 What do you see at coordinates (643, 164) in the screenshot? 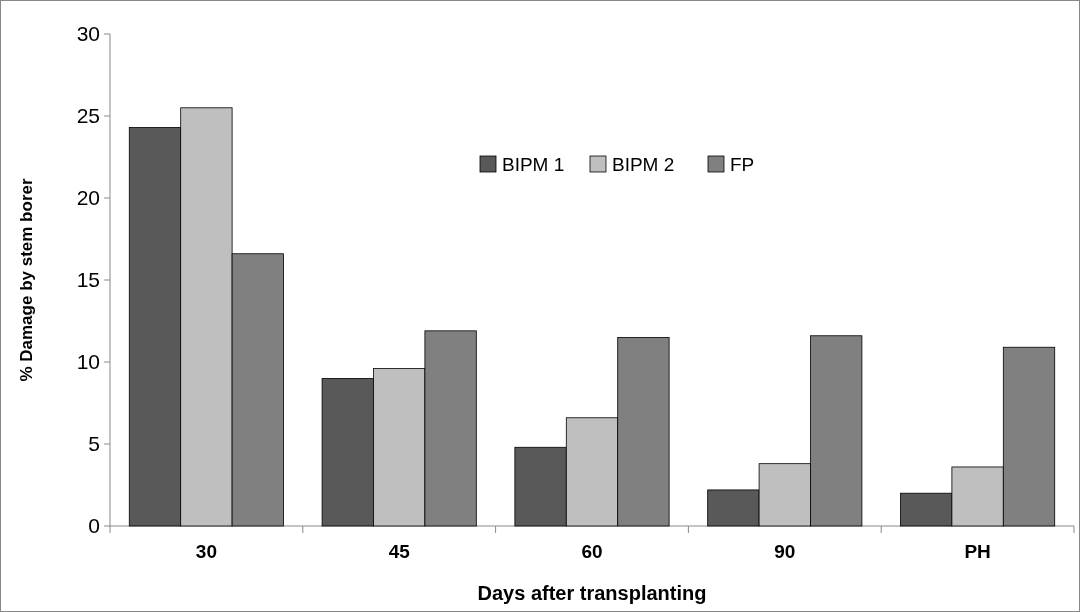
I see `legend-label: BIPM 2` at bounding box center [643, 164].